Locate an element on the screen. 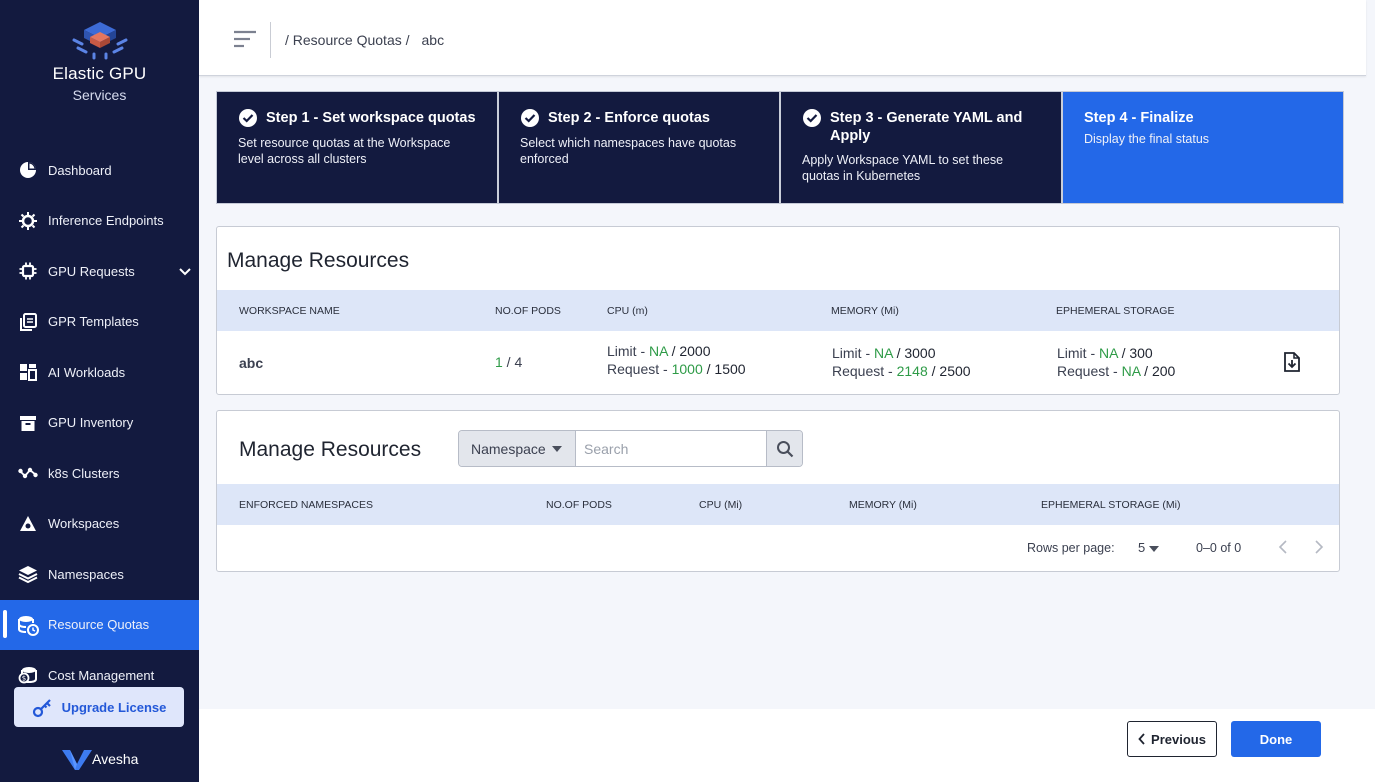 This screenshot has height=782, width=1375. sidebar-item-label: k8s Clusters is located at coordinates (84, 473).